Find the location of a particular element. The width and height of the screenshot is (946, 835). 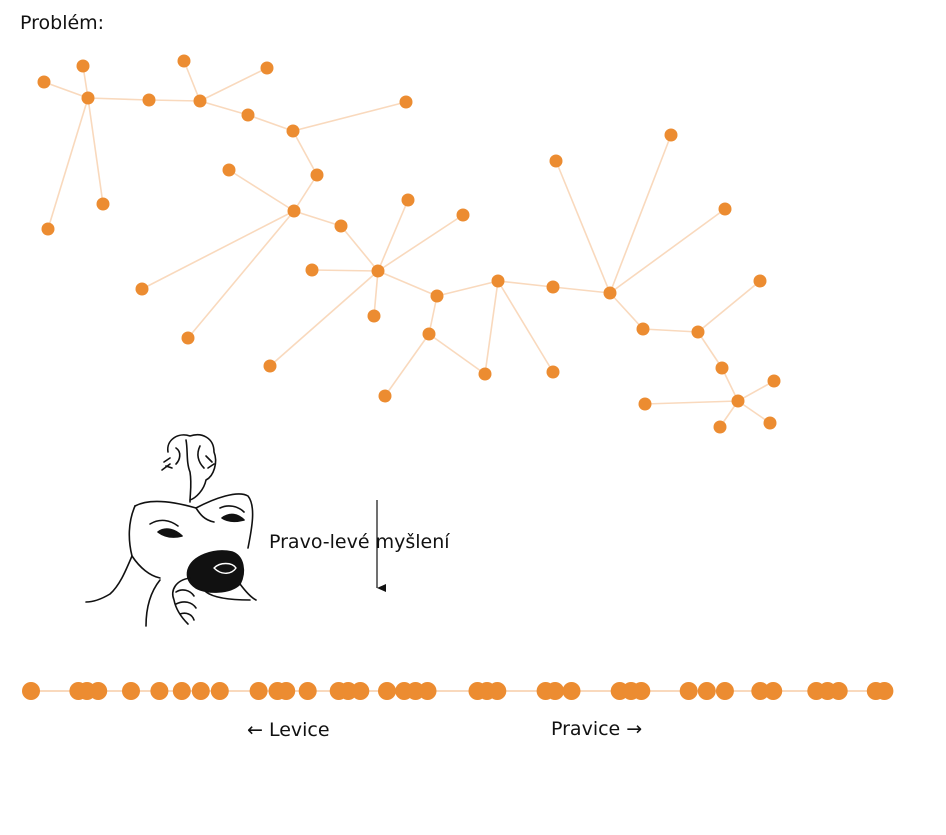

axis-dots is located at coordinates (458, 691).